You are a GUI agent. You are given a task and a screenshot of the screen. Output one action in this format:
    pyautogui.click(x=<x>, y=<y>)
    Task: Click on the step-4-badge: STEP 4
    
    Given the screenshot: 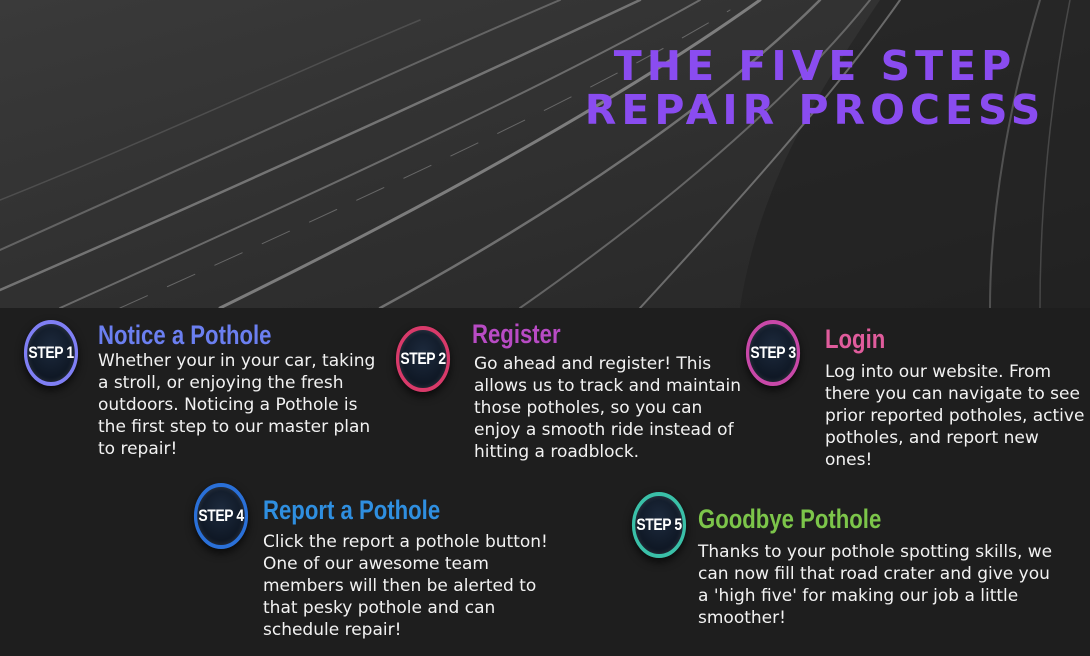 What is the action you would take?
    pyautogui.click(x=221, y=516)
    